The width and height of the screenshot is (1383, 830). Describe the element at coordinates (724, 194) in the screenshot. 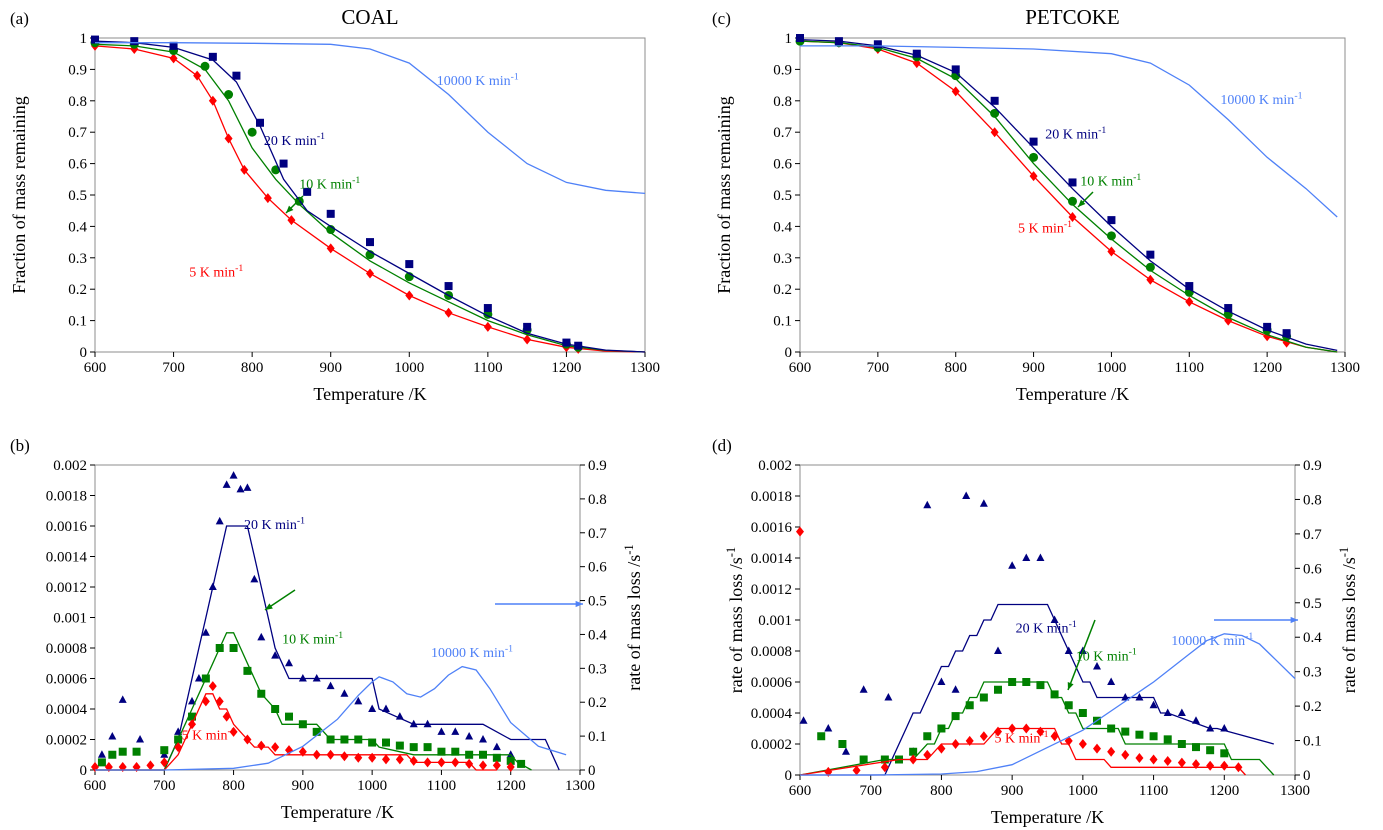

I see `y-axis-label: Fraction of mass remaining` at that location.